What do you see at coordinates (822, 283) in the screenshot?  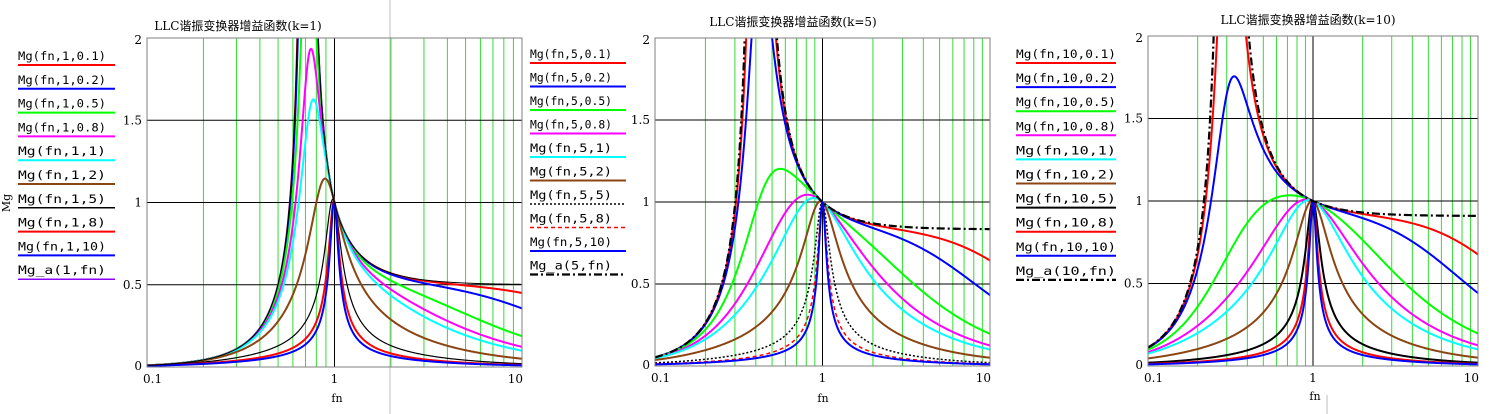 I see `series-line` at bounding box center [822, 283].